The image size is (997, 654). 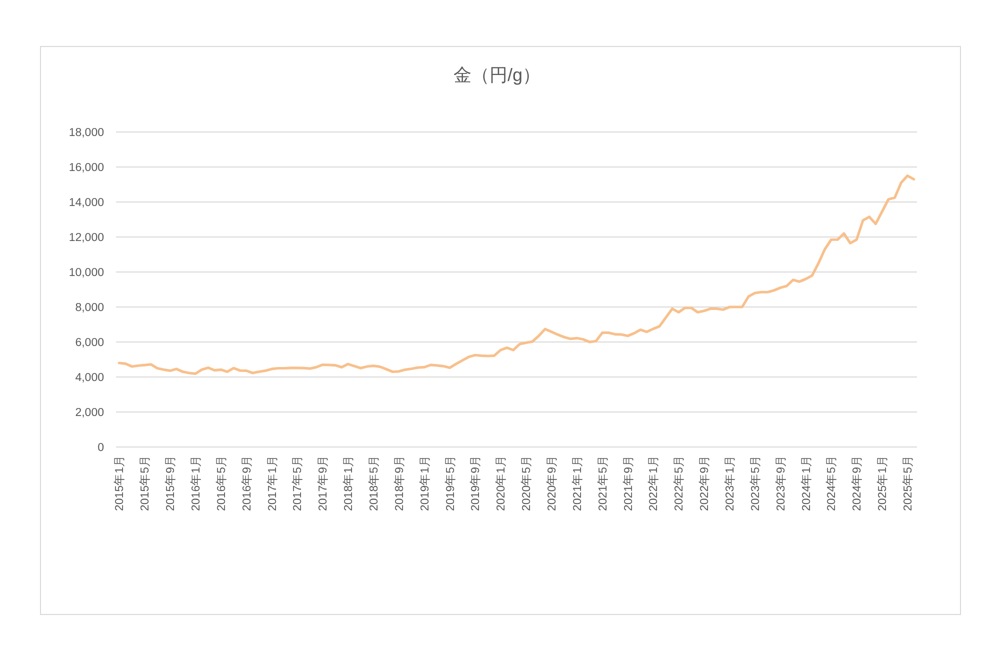 What do you see at coordinates (425, 483) in the screenshot?
I see `x-tick-label: 2019年1月` at bounding box center [425, 483].